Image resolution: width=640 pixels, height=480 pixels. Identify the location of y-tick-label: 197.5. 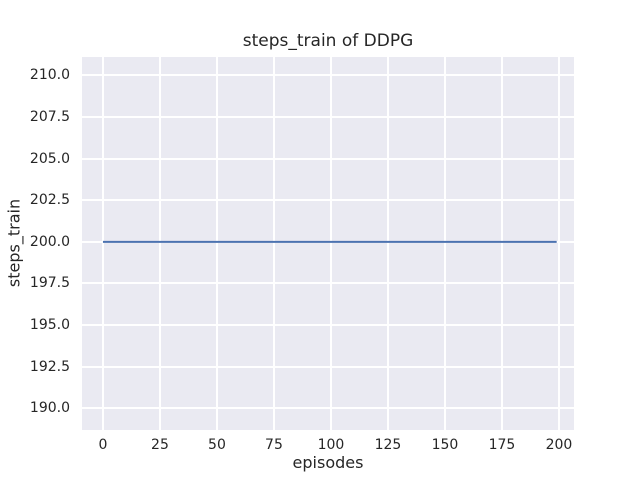
(49, 283).